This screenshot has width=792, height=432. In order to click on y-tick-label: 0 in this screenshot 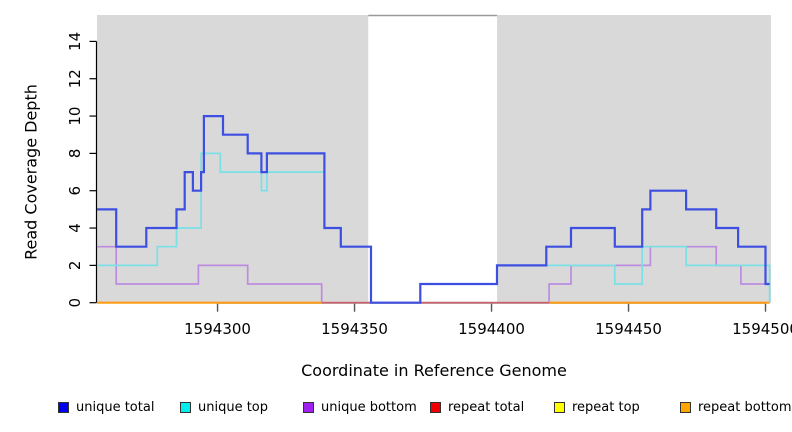, I will do `click(75, 303)`.